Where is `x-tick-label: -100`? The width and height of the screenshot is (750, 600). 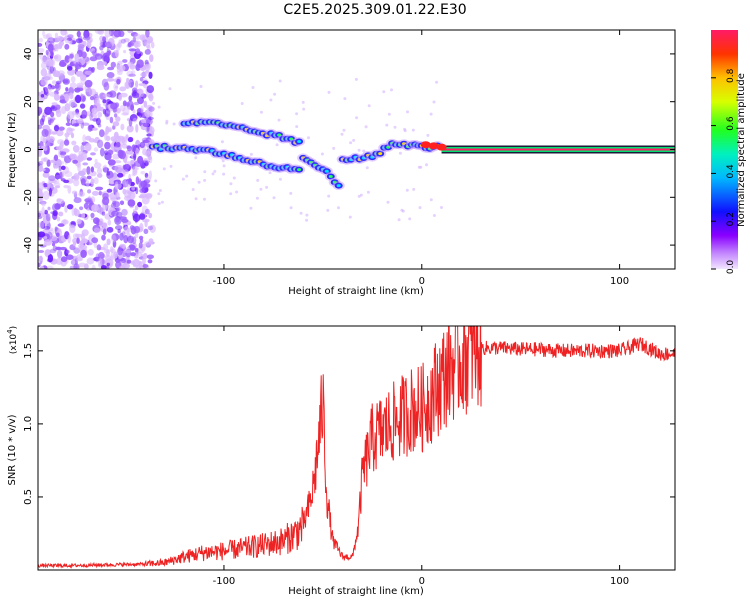 x-tick-label: -100 is located at coordinates (224, 281).